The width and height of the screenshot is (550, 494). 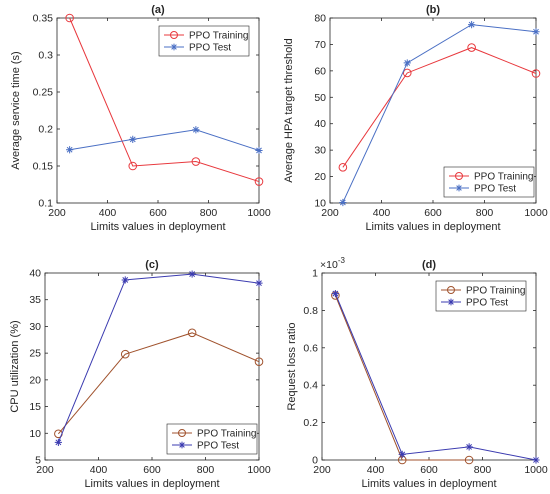 I want to click on y-tick-label: 0.8, so click(x=310, y=311).